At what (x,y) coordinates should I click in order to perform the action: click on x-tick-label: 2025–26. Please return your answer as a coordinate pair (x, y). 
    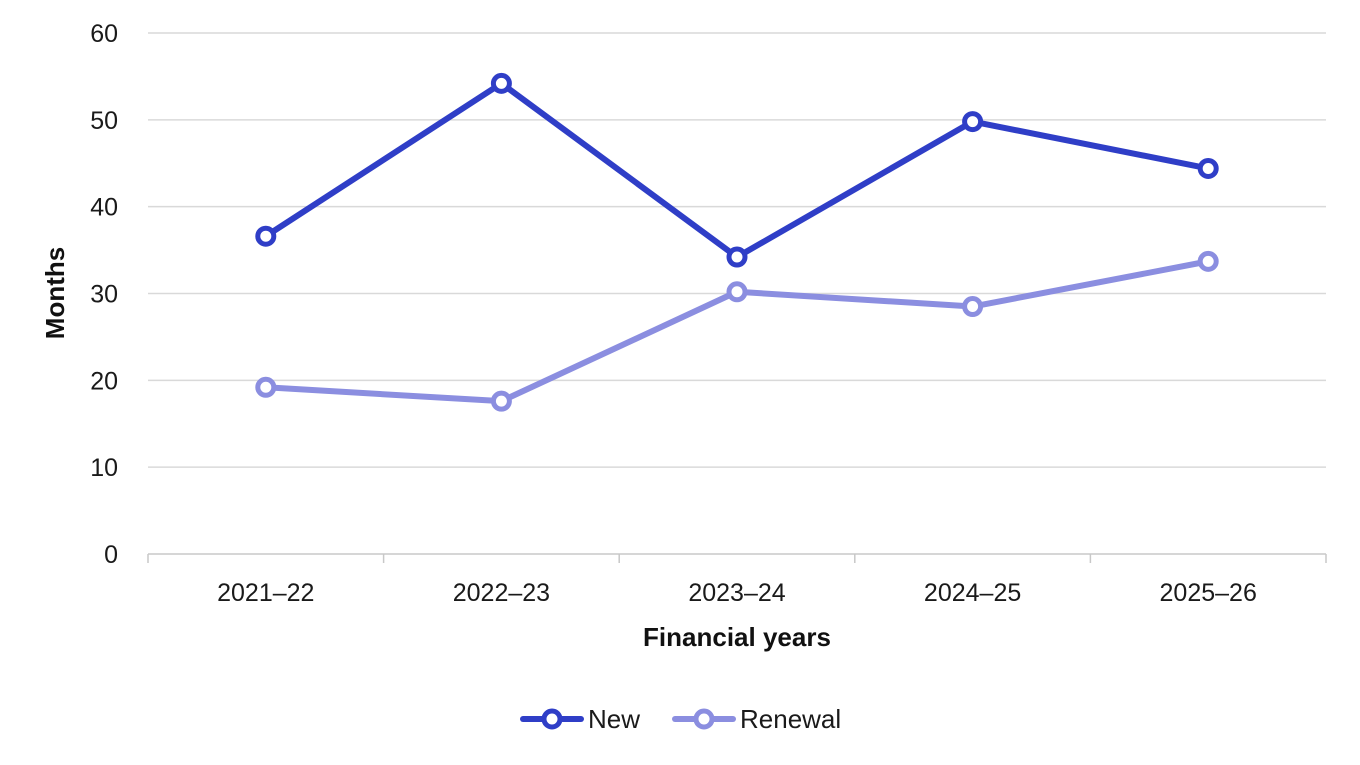
    Looking at the image, I should click on (1208, 593).